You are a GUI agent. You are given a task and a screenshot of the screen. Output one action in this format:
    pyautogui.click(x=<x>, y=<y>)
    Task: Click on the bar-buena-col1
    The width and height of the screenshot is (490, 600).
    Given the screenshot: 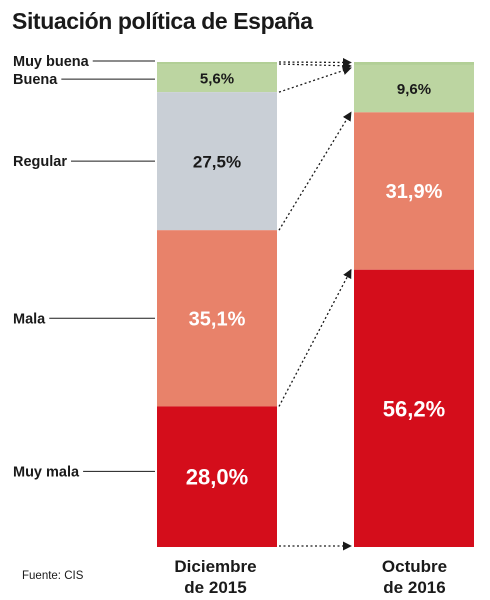 What is the action you would take?
    pyautogui.click(x=414, y=88)
    